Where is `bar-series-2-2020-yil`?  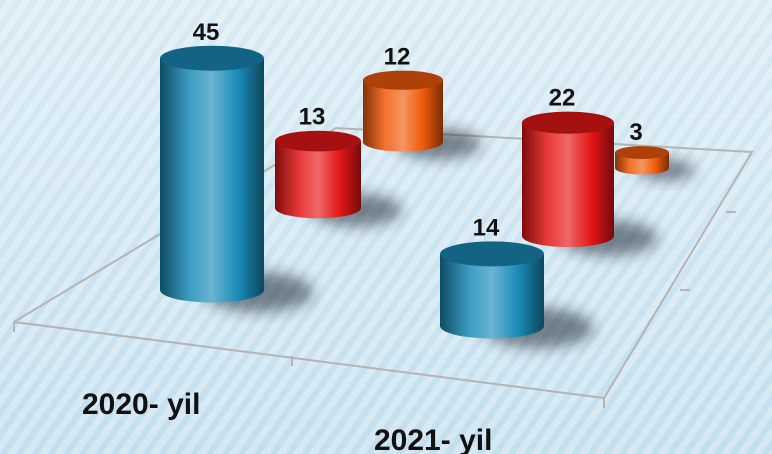
bar-series-2-2020-yil is located at coordinates (338, 178).